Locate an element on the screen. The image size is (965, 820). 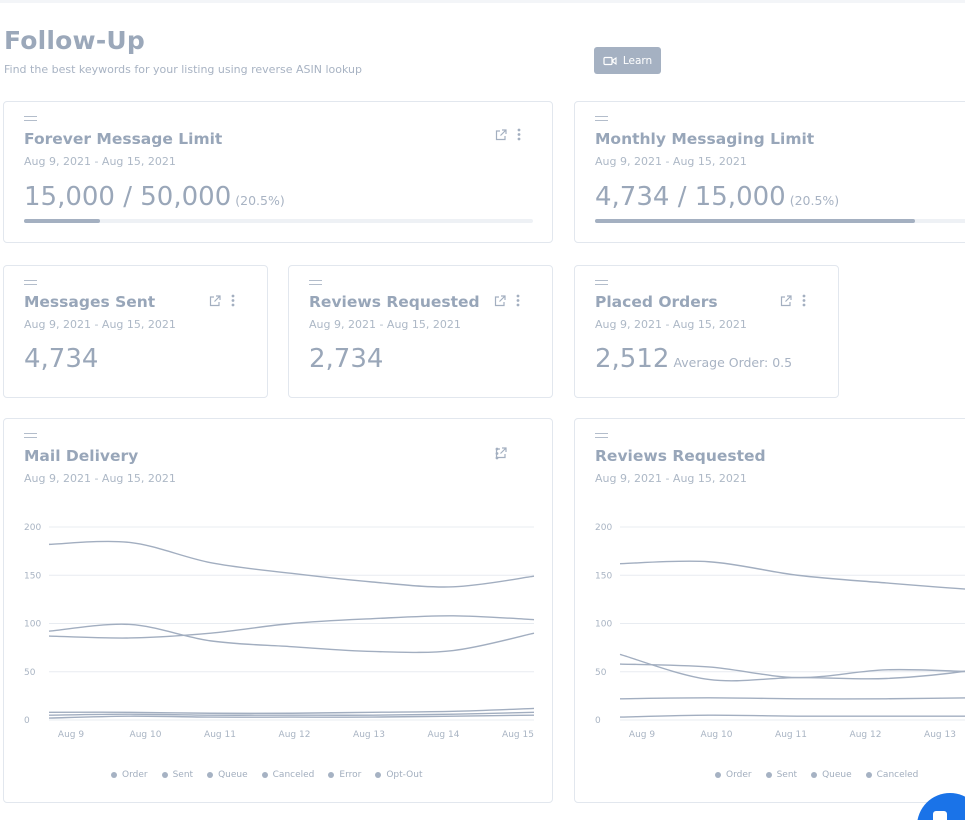
learn-button: Learn is located at coordinates (627, 60).